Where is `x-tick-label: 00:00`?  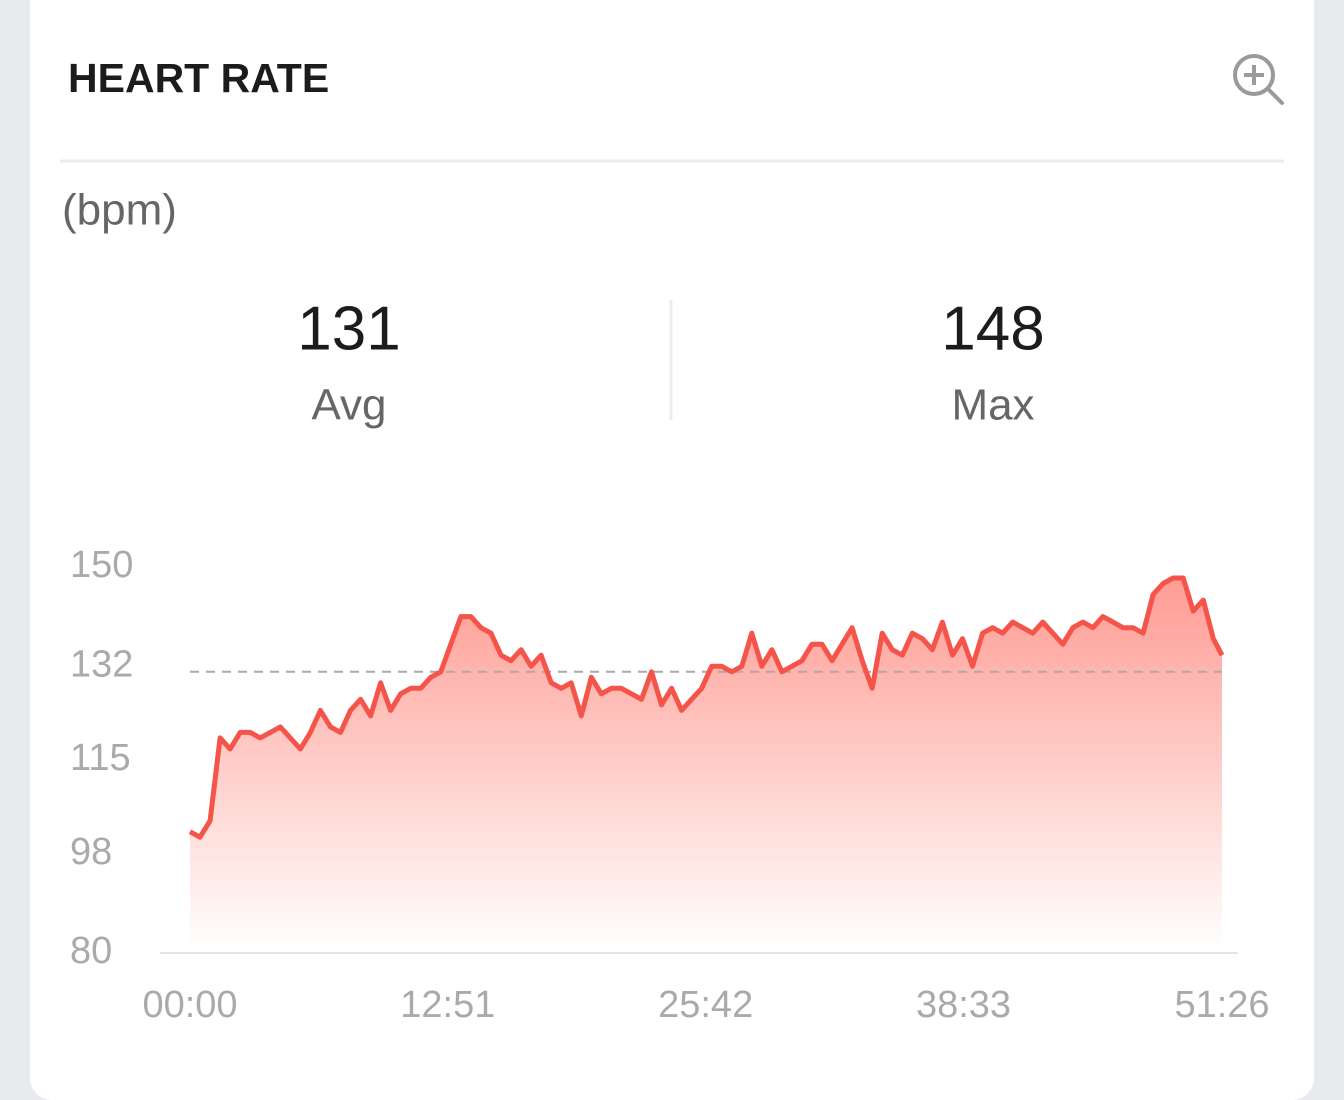 x-tick-label: 00:00 is located at coordinates (189, 1005).